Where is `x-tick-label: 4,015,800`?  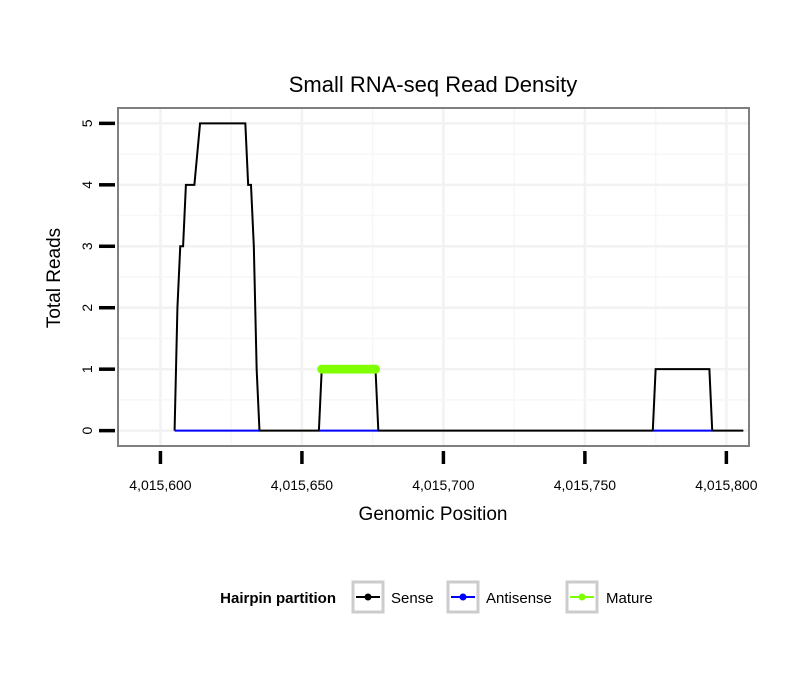
x-tick-label: 4,015,800 is located at coordinates (726, 485).